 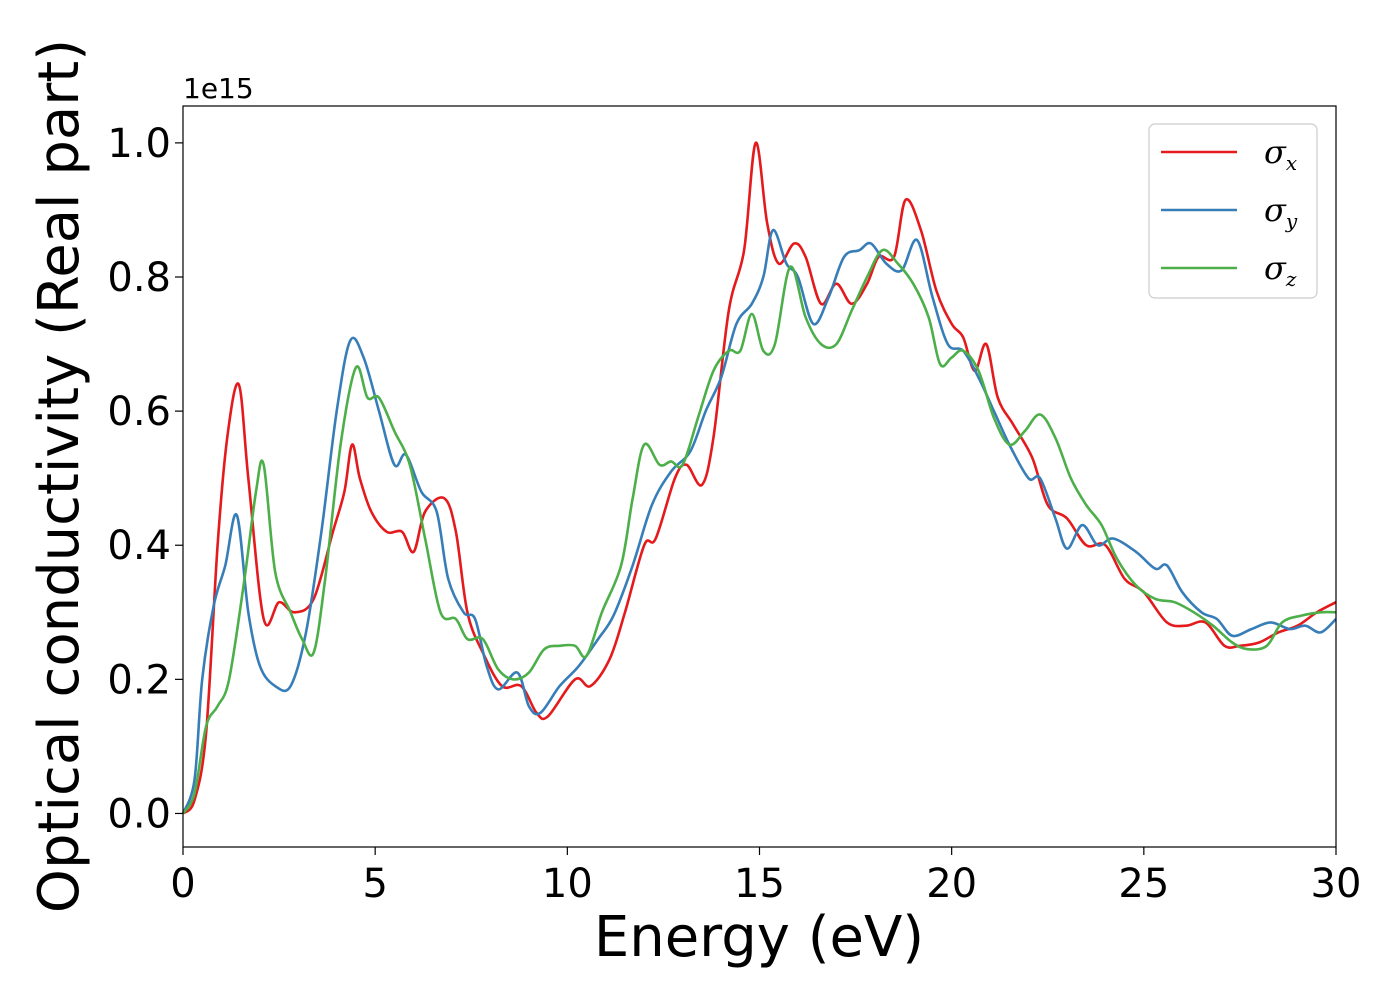 What do you see at coordinates (759, 884) in the screenshot?
I see `x-tick-label: 15` at bounding box center [759, 884].